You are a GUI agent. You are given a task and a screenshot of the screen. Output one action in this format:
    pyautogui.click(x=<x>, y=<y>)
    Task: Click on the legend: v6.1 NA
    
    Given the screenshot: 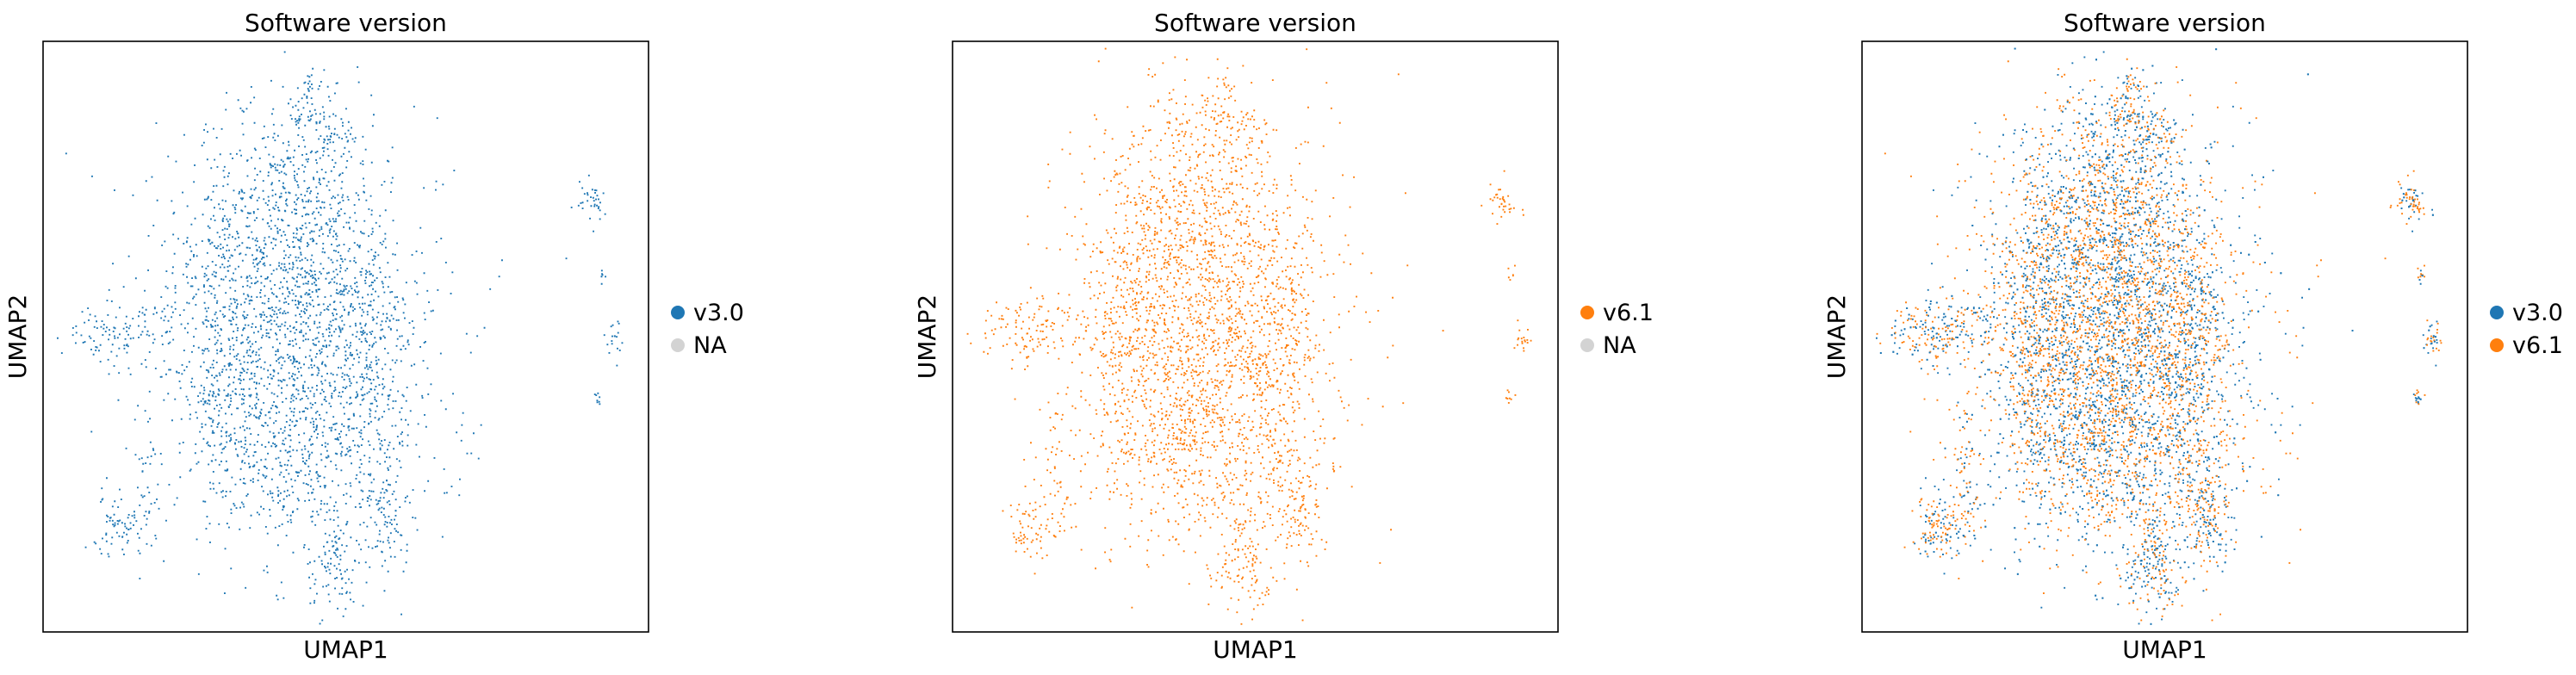 What is the action you would take?
    pyautogui.click(x=1617, y=329)
    